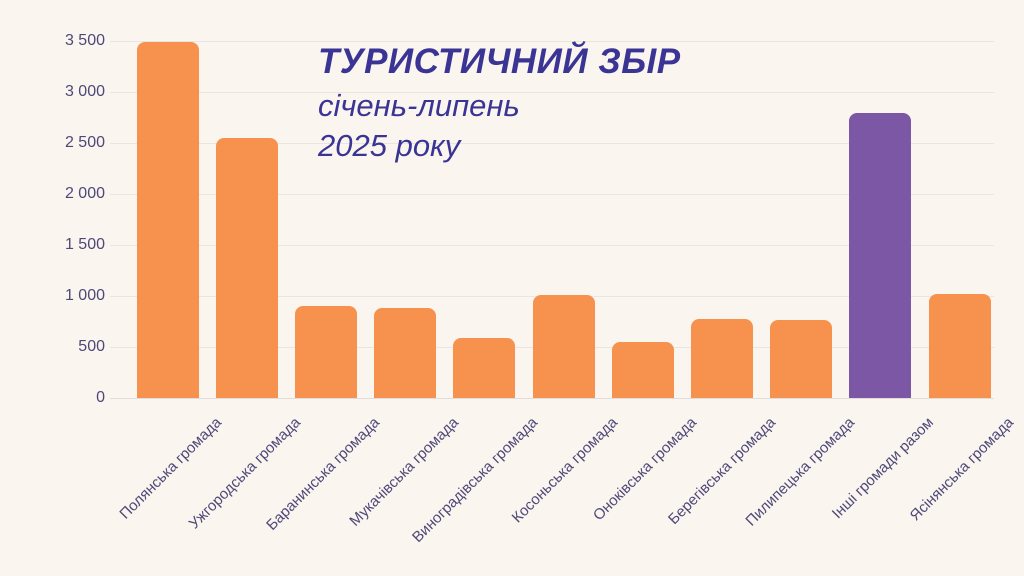  I want to click on chart-title: ТУРИСТИЧНИЙ ЗБІР, so click(499, 61).